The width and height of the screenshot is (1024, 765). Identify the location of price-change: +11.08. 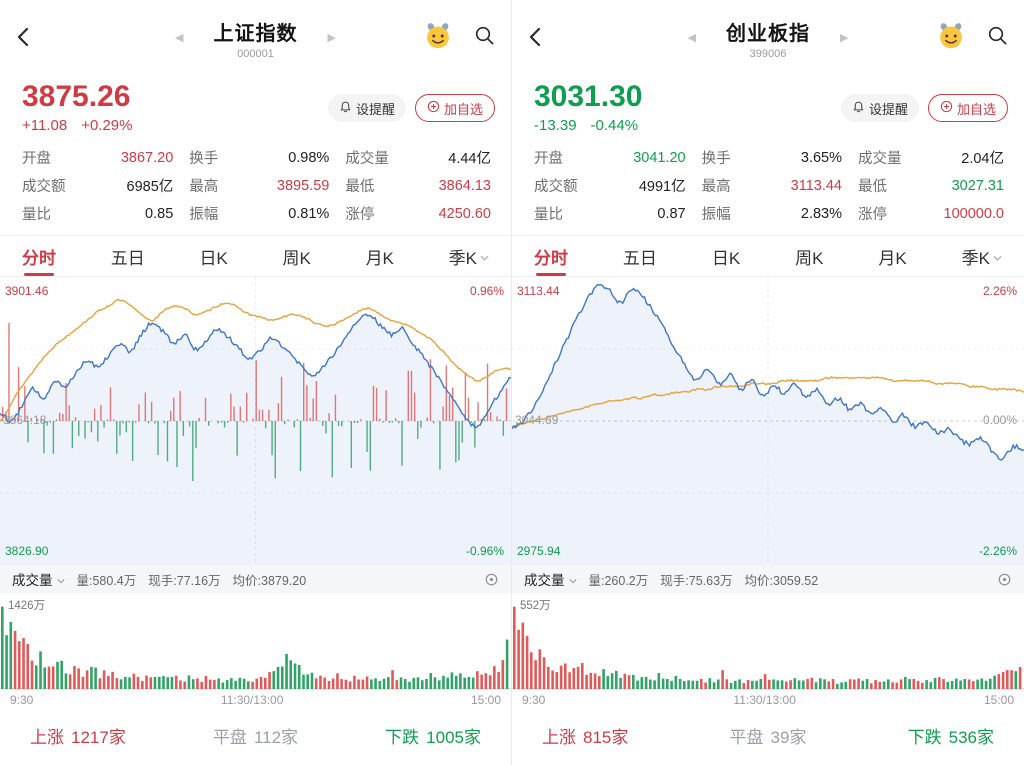
(45, 125).